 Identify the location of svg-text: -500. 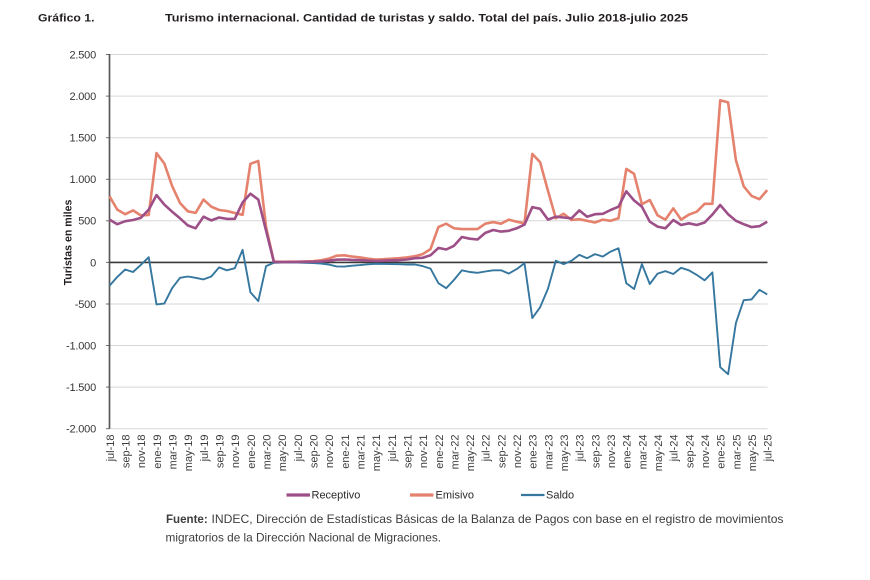
(85, 305).